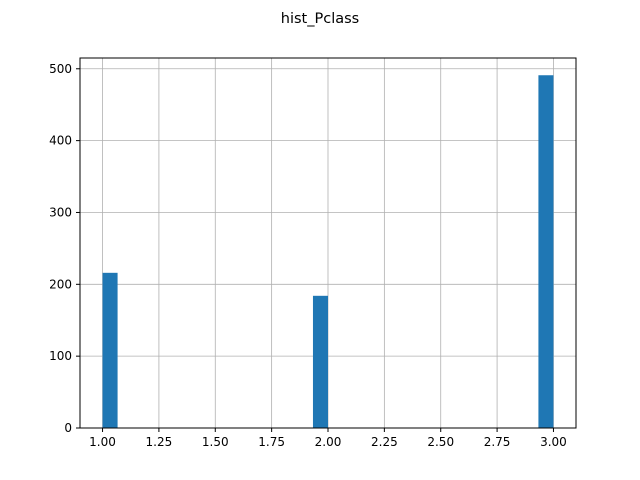  I want to click on x-tick-label-7: 2.75, so click(497, 442).